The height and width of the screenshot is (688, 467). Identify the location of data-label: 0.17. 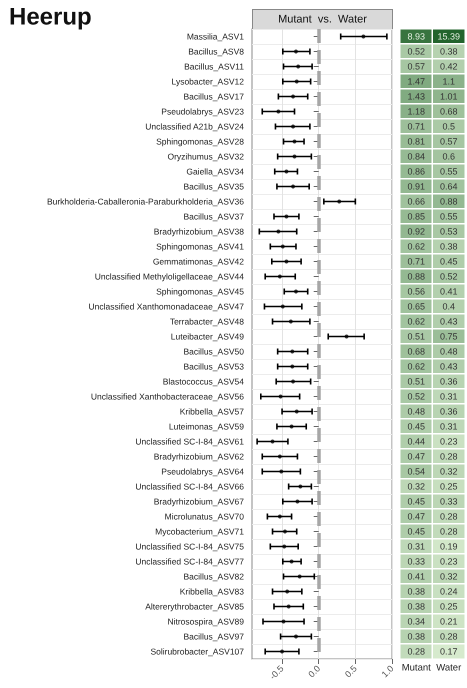
(449, 651).